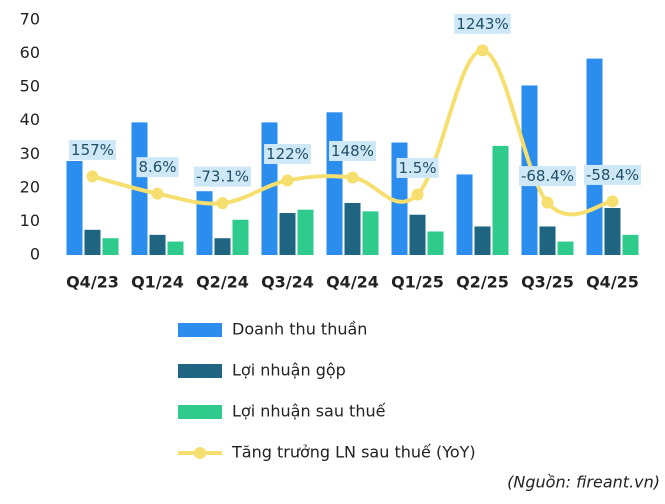 The height and width of the screenshot is (504, 665). I want to click on value-label: 148%, so click(352, 151).